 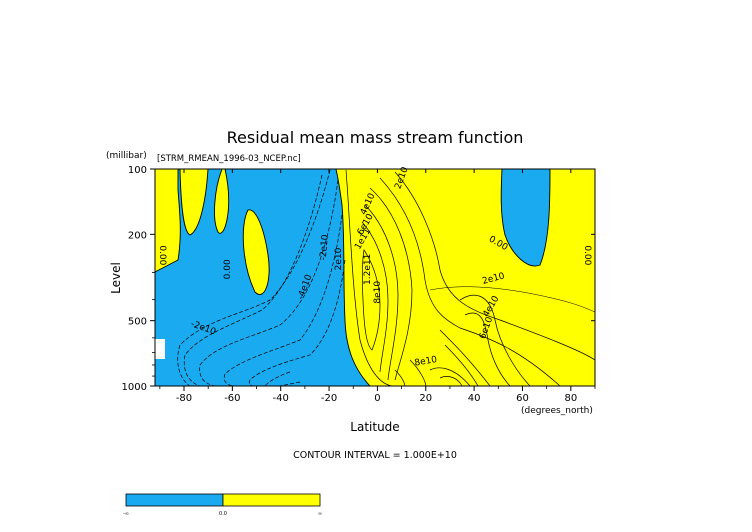 I want to click on negative-region-southern, so click(x=262, y=277).